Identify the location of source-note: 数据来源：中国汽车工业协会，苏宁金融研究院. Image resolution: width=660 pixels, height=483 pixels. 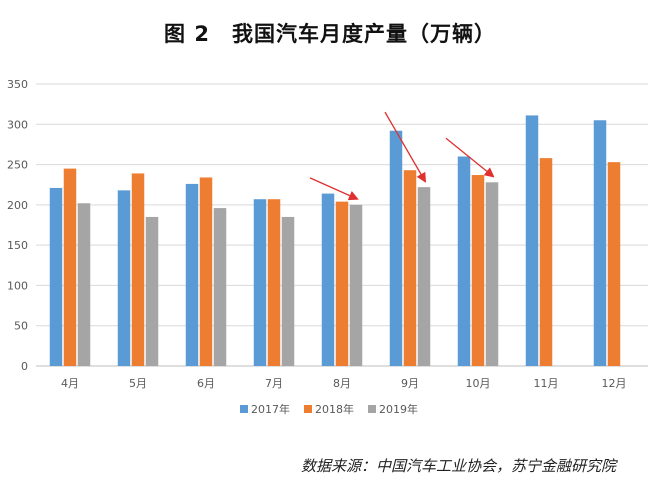
(458, 466).